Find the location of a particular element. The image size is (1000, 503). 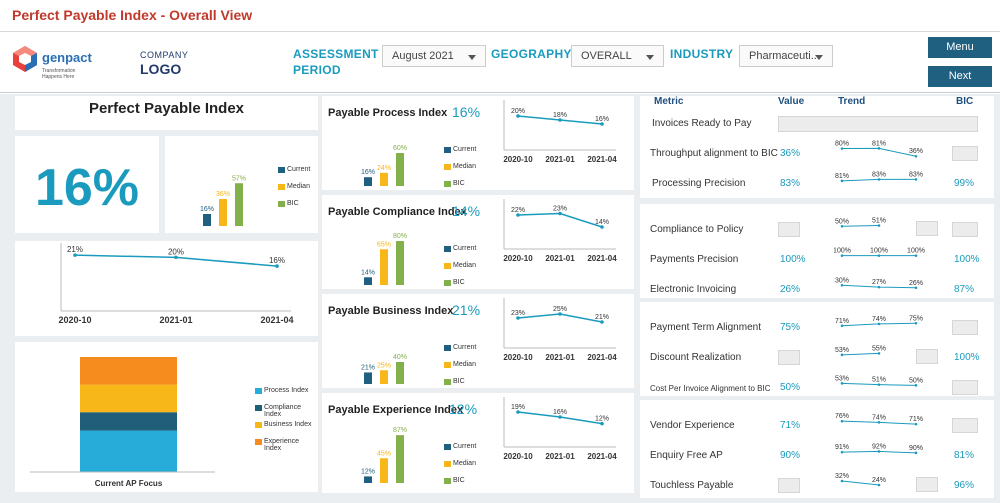

metrics-header-bic: BIC is located at coordinates (965, 101).